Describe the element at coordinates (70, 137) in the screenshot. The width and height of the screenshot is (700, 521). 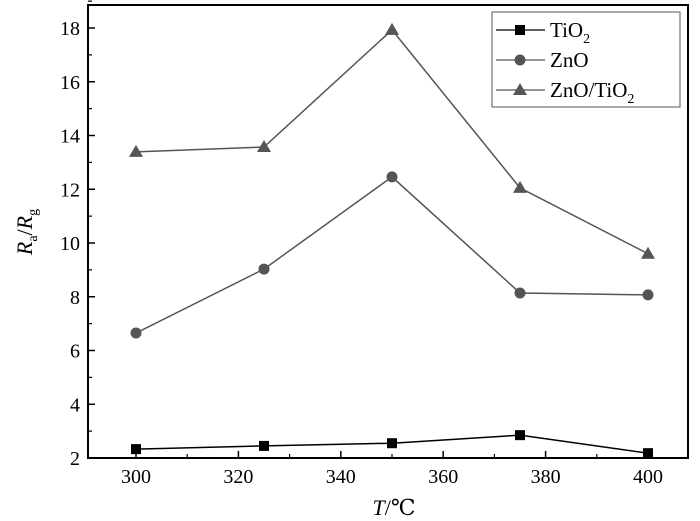
I see `y-tick-label: 14` at that location.